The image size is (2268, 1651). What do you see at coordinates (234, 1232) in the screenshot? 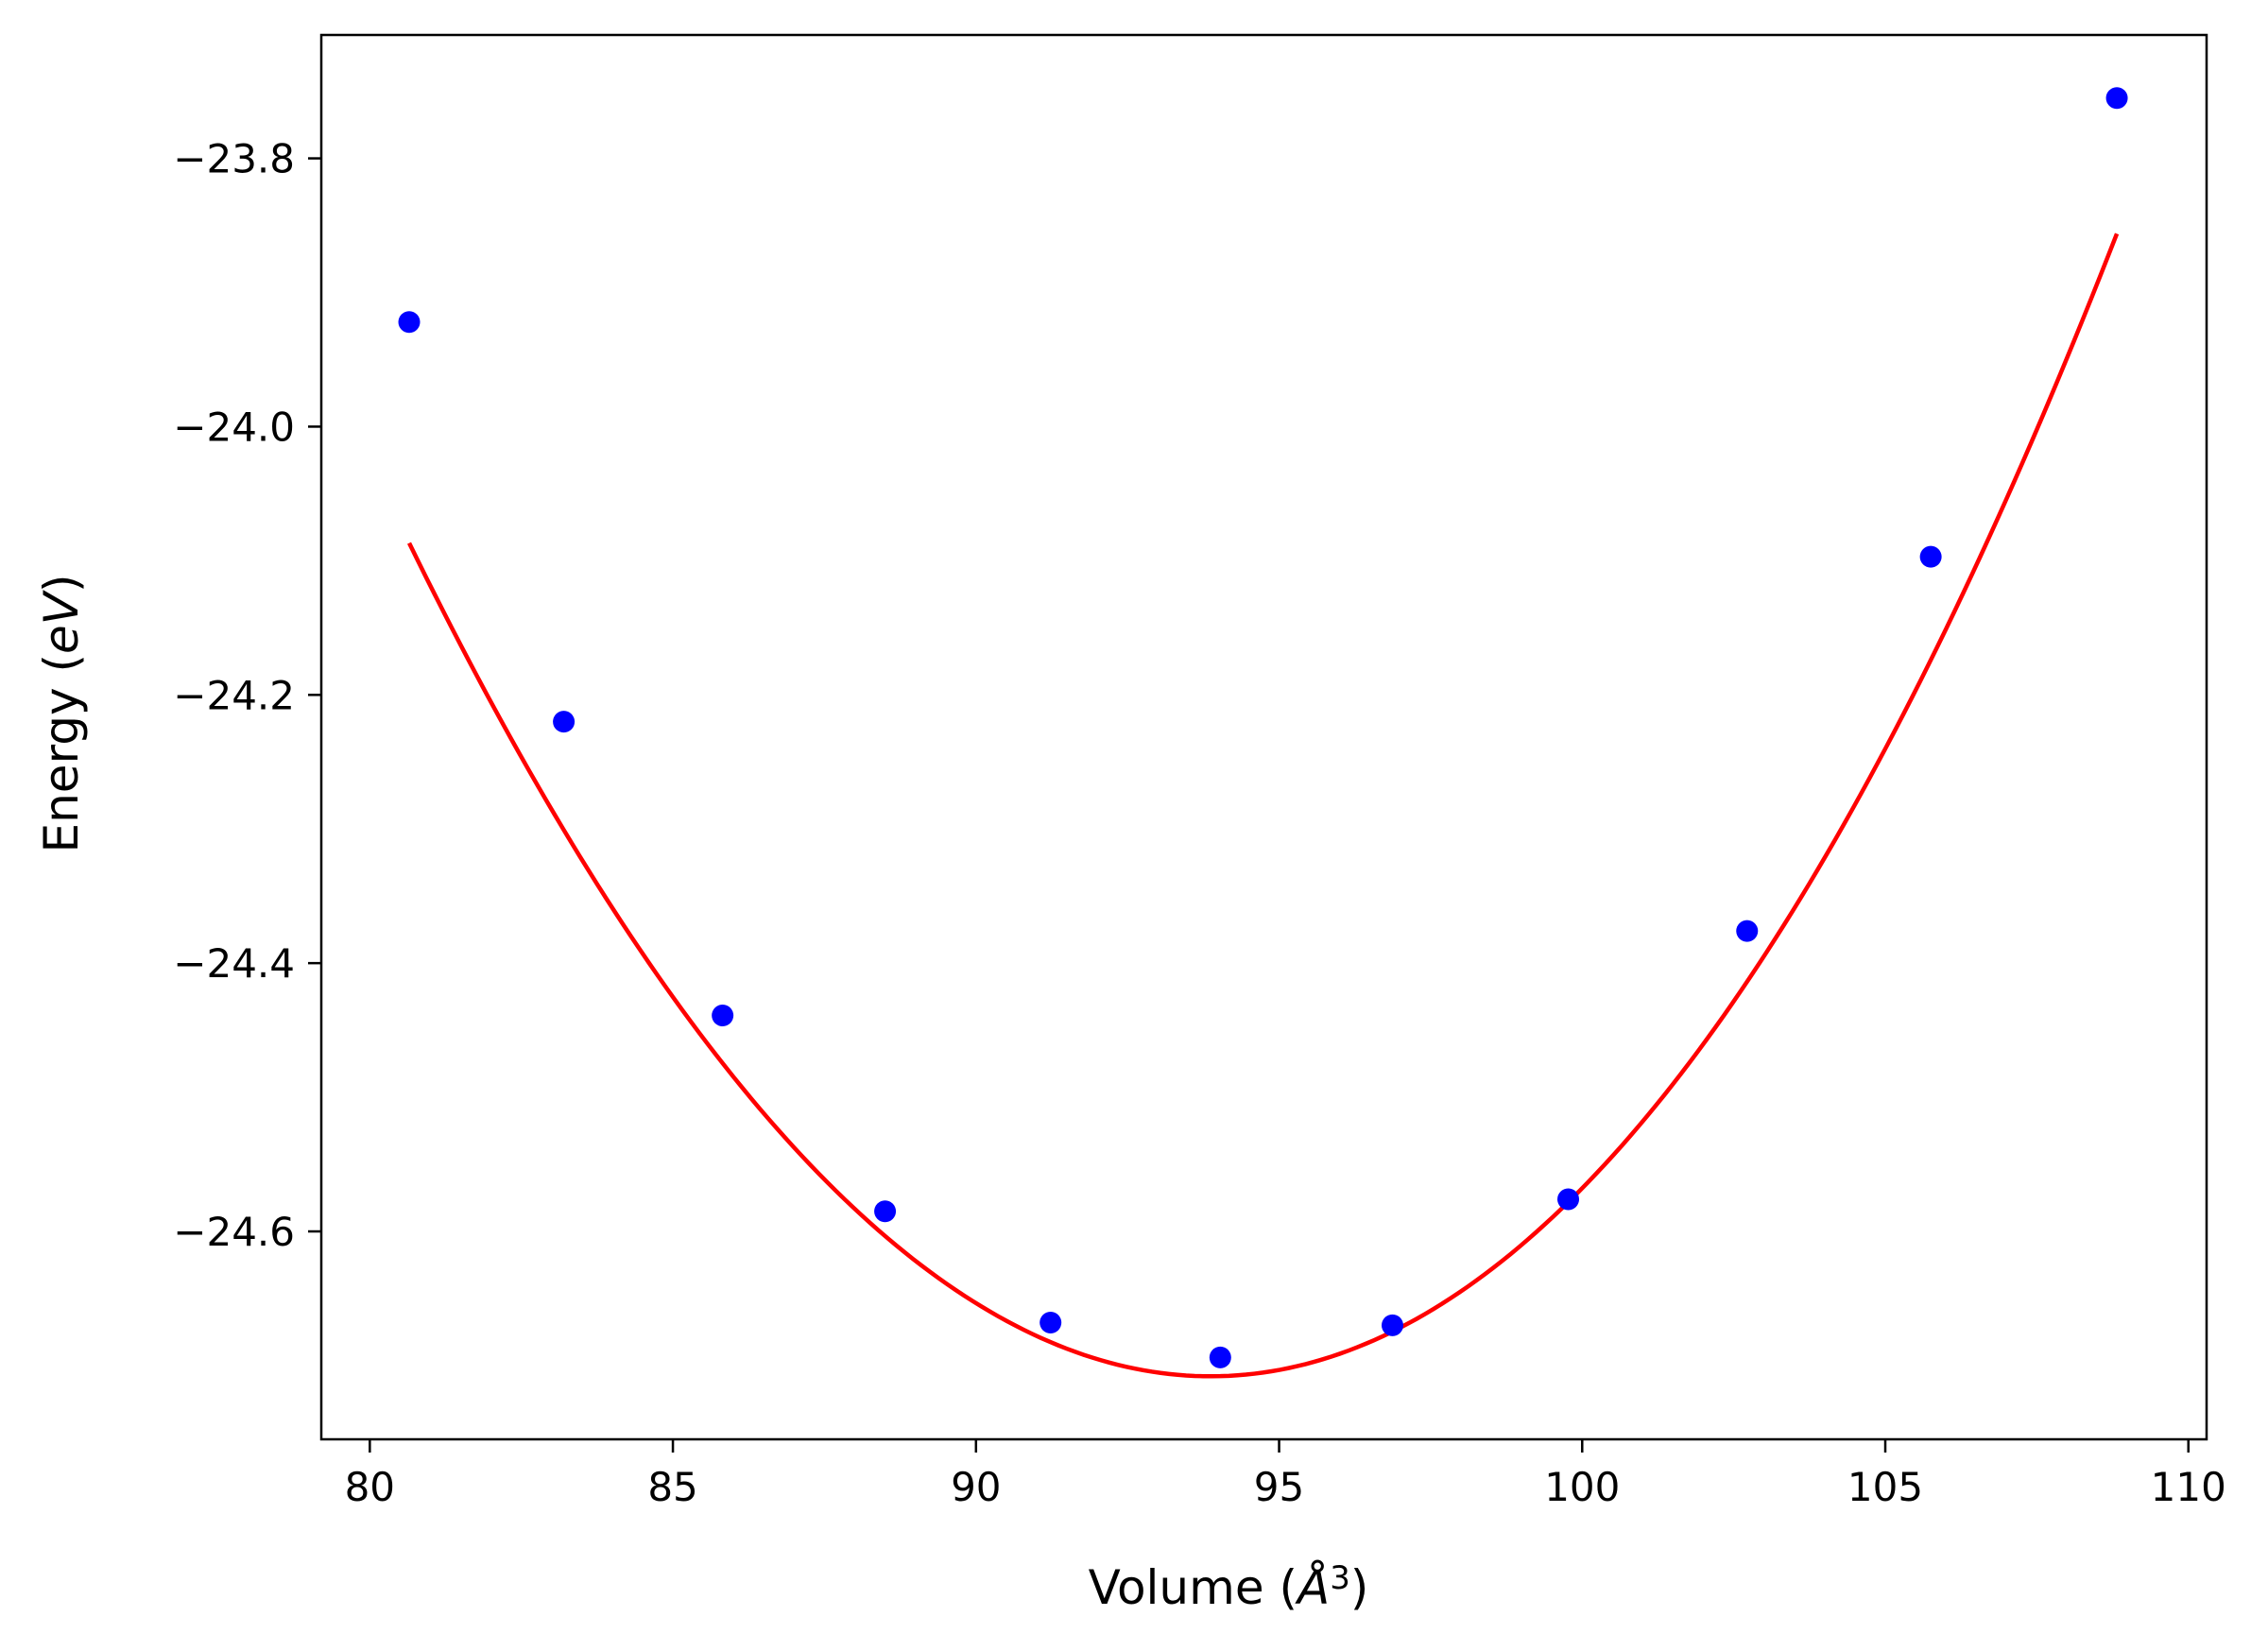
I see `y-tick-label: −24.6` at bounding box center [234, 1232].